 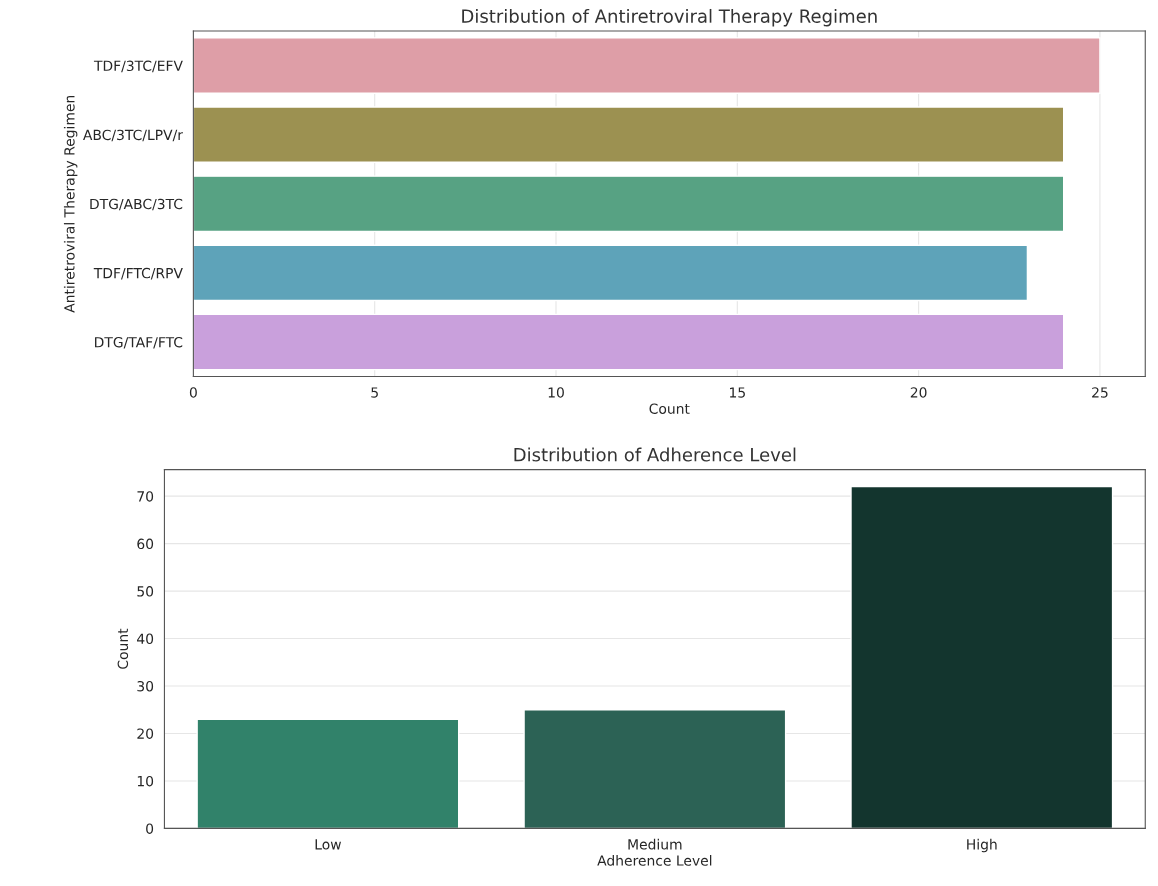 What do you see at coordinates (145, 733) in the screenshot?
I see `y-tick-label: 20` at bounding box center [145, 733].